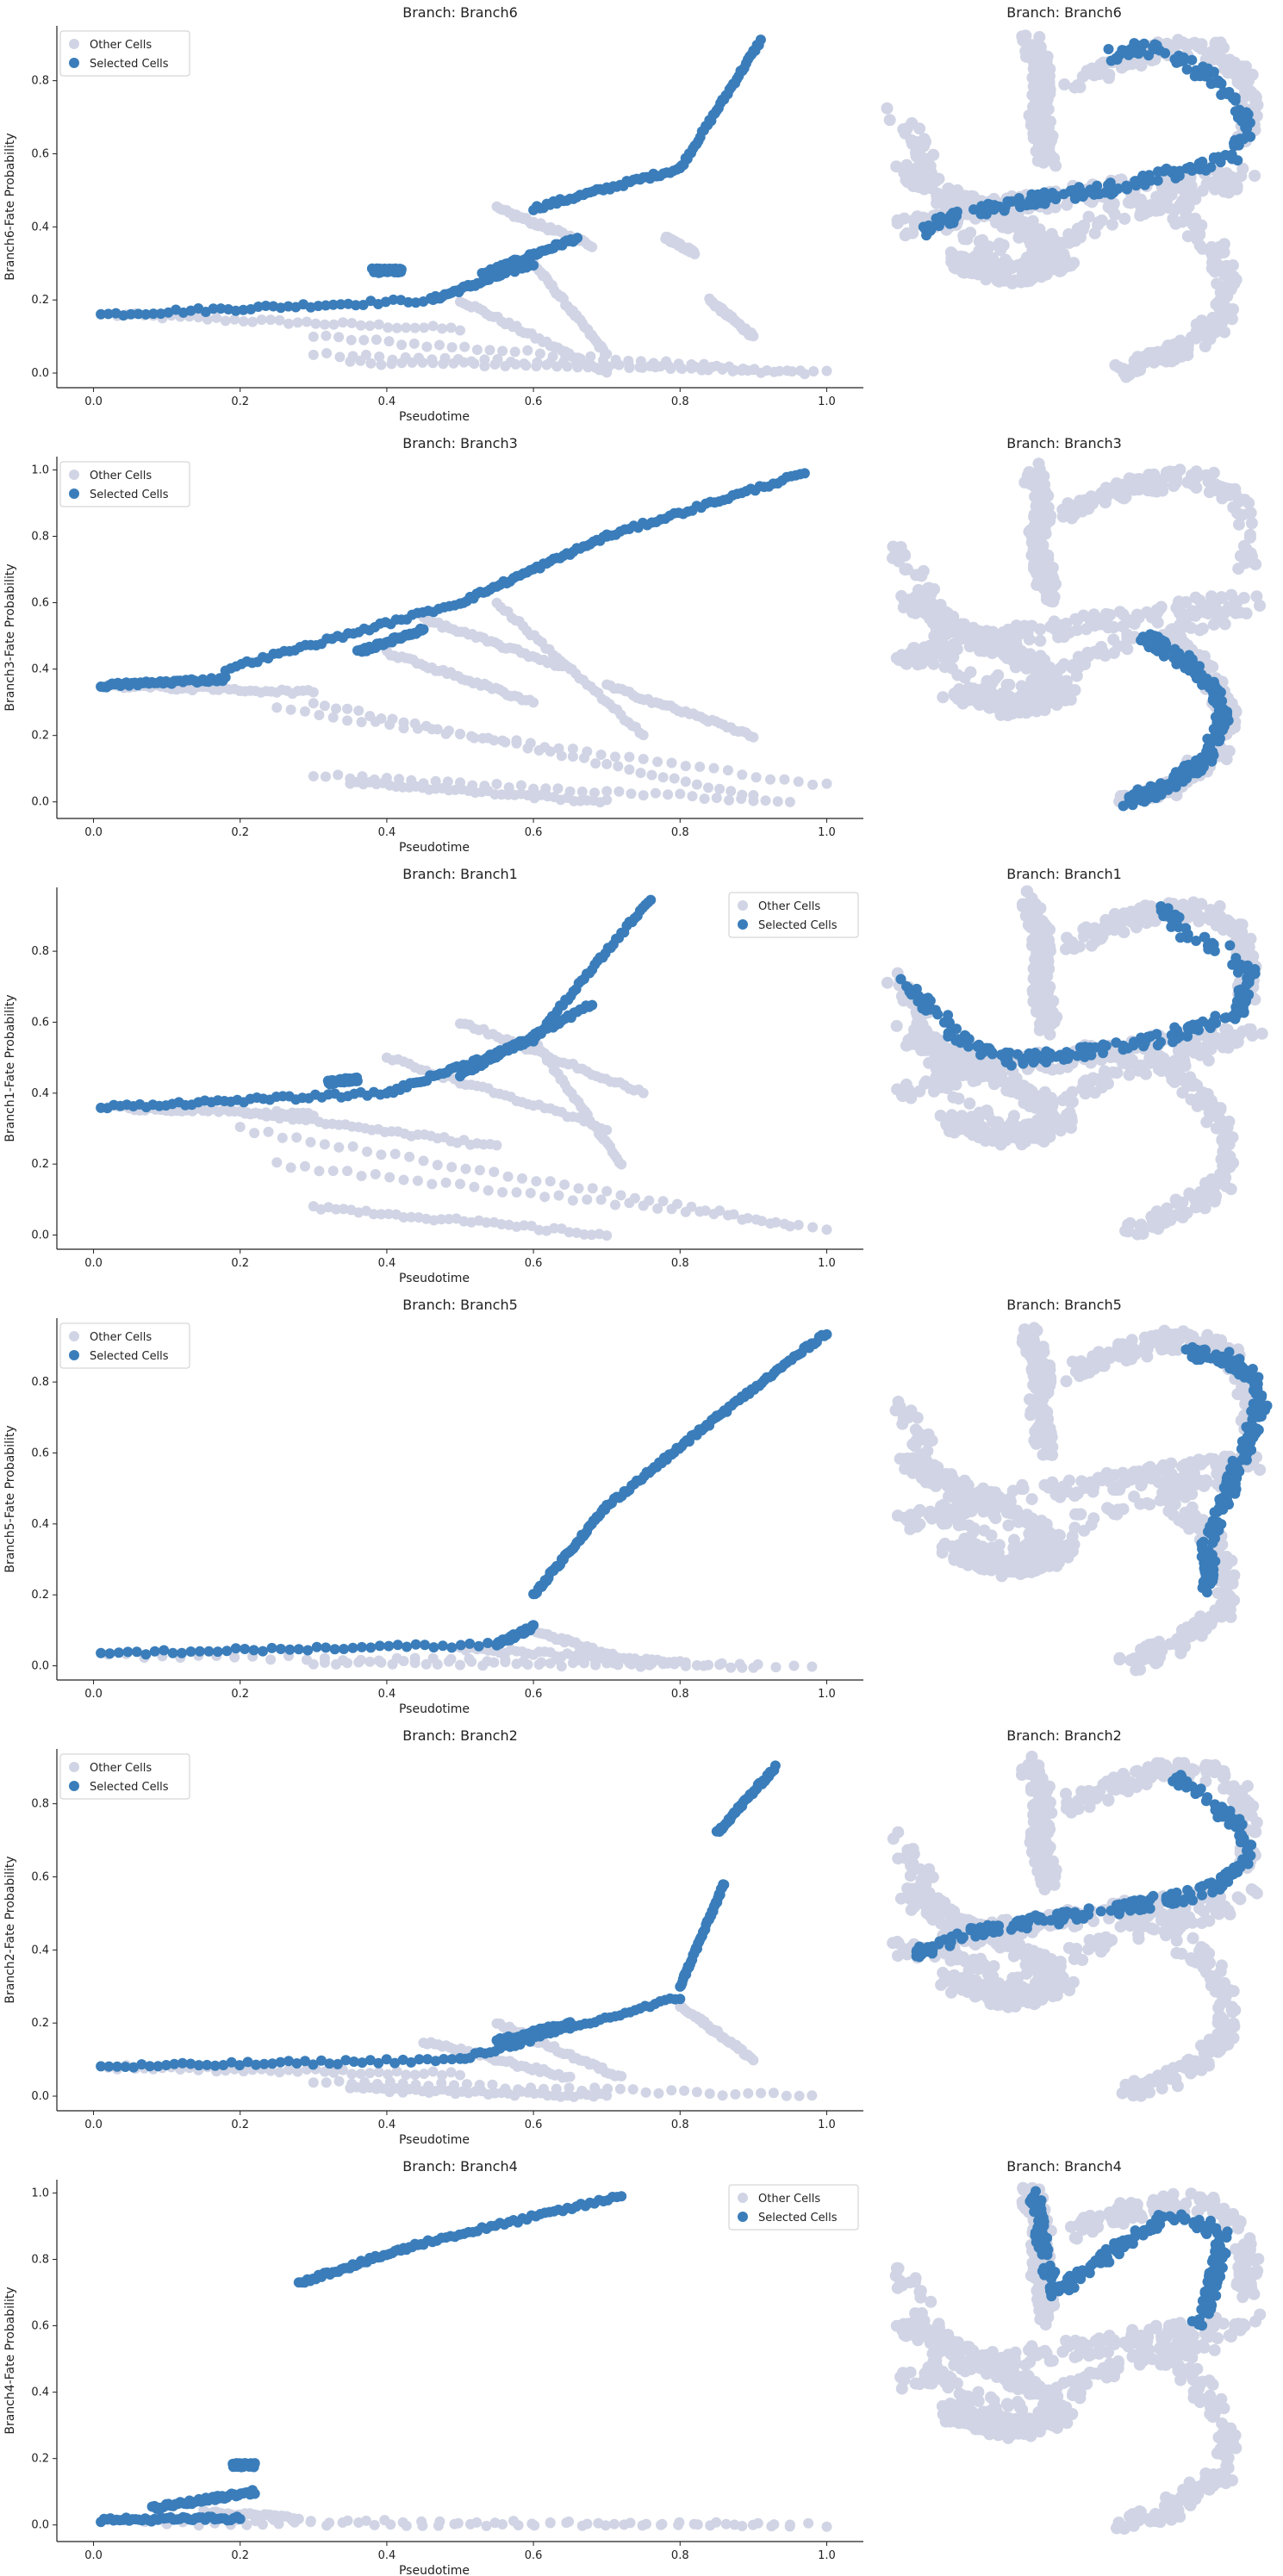 The image size is (1283, 2576). What do you see at coordinates (827, 1264) in the screenshot?
I see `x-tick-label: 1.0` at bounding box center [827, 1264].